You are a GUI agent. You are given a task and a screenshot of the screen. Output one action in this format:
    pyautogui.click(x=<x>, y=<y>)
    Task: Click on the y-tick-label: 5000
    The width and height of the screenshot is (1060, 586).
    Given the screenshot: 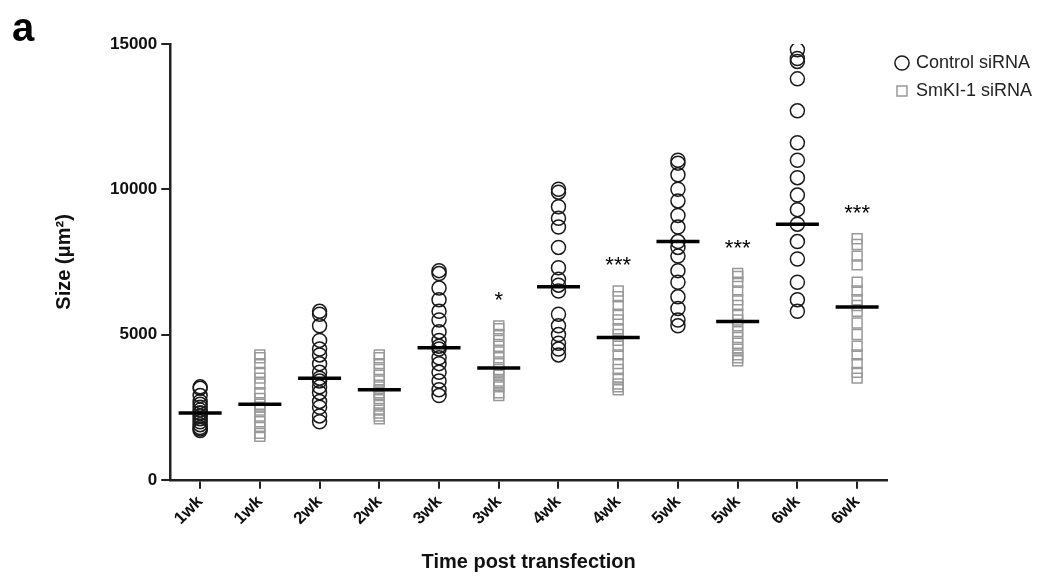 What is the action you would take?
    pyautogui.click(x=138, y=334)
    